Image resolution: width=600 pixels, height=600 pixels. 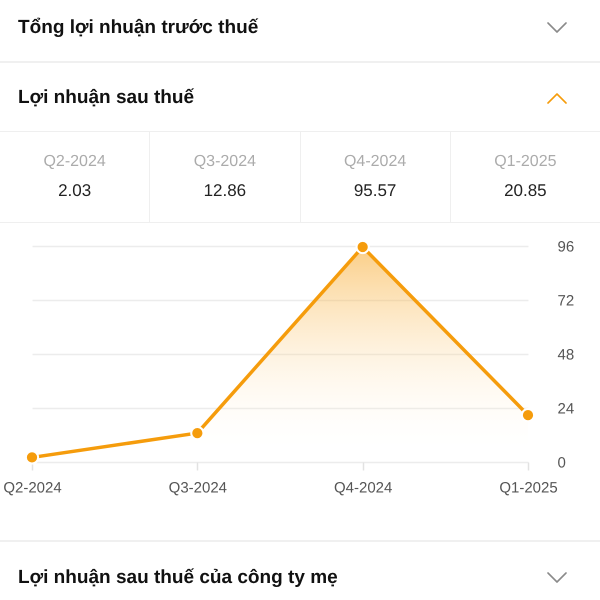 I want to click on text: Tổng lợi nhuận trước thuế, so click(x=138, y=28).